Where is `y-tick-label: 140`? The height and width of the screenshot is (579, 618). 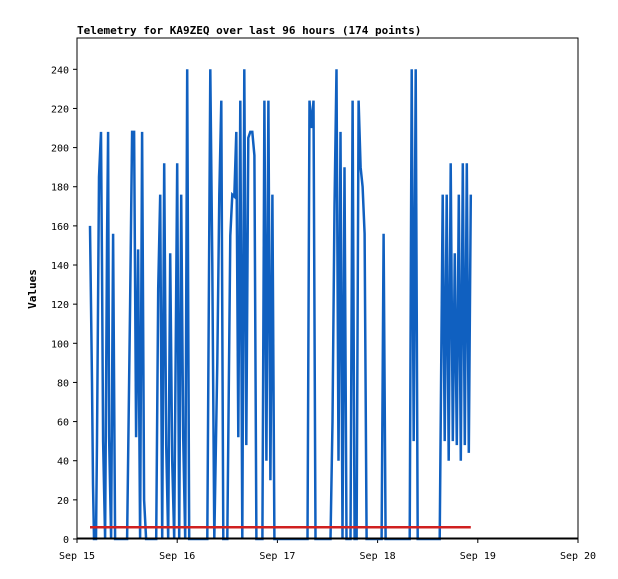
y-tick-label: 140 is located at coordinates (60, 266).